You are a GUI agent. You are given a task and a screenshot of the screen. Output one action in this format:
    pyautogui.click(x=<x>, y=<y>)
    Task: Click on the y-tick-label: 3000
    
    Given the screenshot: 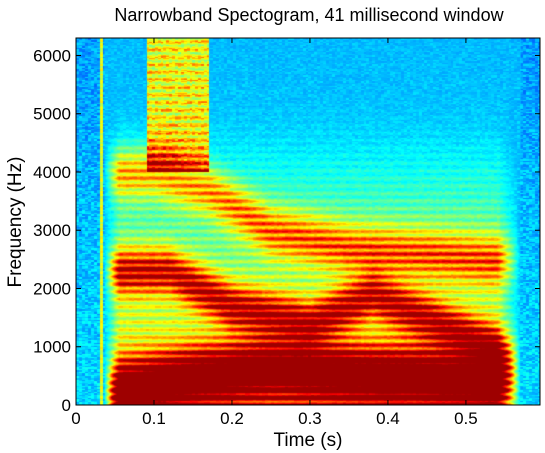 What is the action you would take?
    pyautogui.click(x=52, y=230)
    